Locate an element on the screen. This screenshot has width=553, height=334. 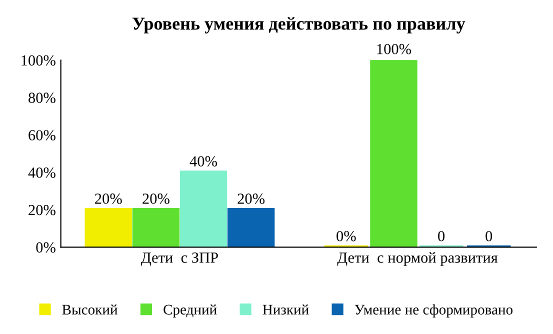
x-tick-label: Дети с ЗПР is located at coordinates (179, 259).